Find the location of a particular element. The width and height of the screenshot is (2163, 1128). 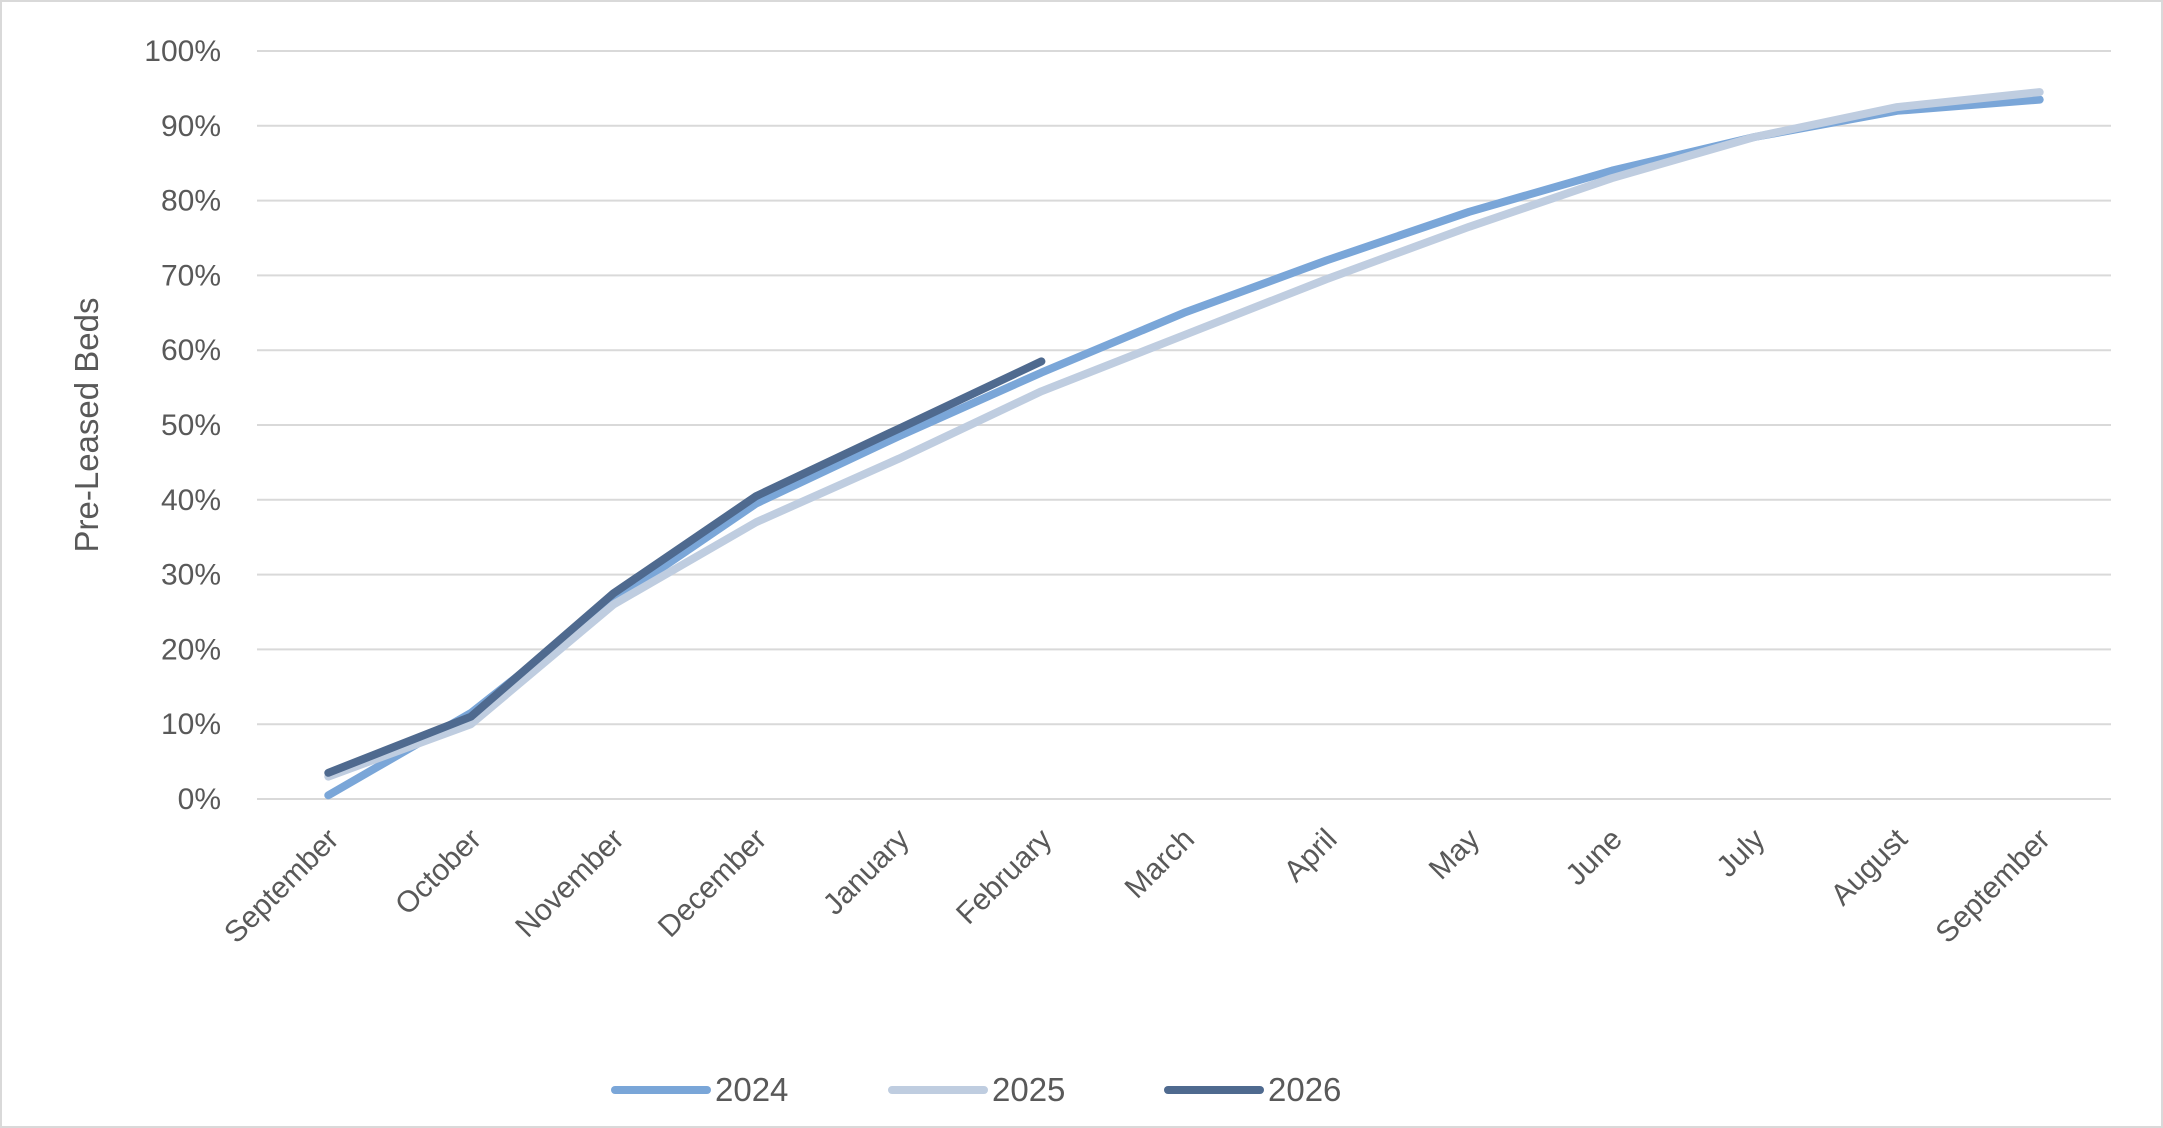

legend-label: 2026 is located at coordinates (1304, 1089).